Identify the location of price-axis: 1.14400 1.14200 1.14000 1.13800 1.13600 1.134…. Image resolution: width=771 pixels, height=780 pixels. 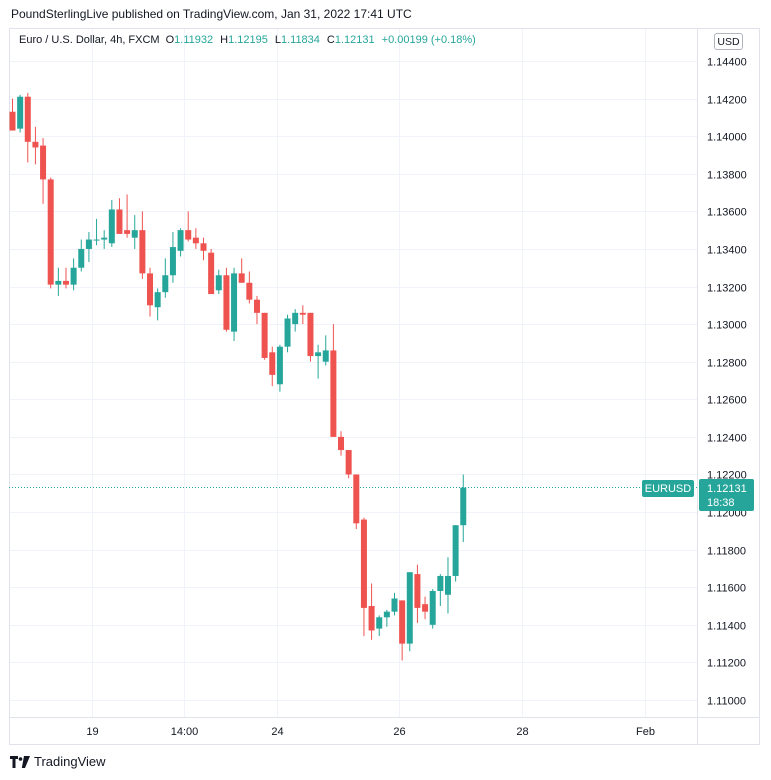
(727, 382).